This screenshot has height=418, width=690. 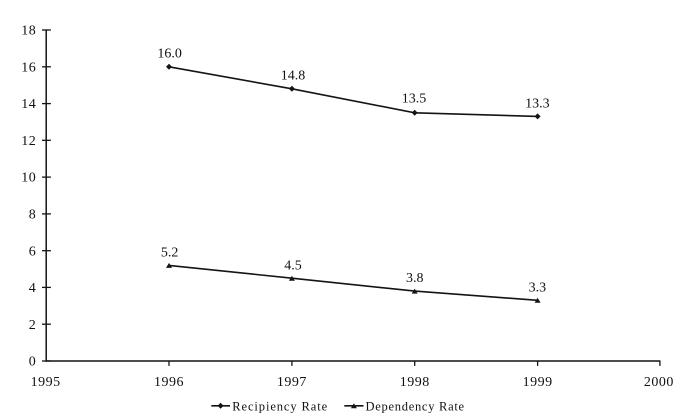 What do you see at coordinates (293, 265) in the screenshot?
I see `svg-text: 4.5` at bounding box center [293, 265].